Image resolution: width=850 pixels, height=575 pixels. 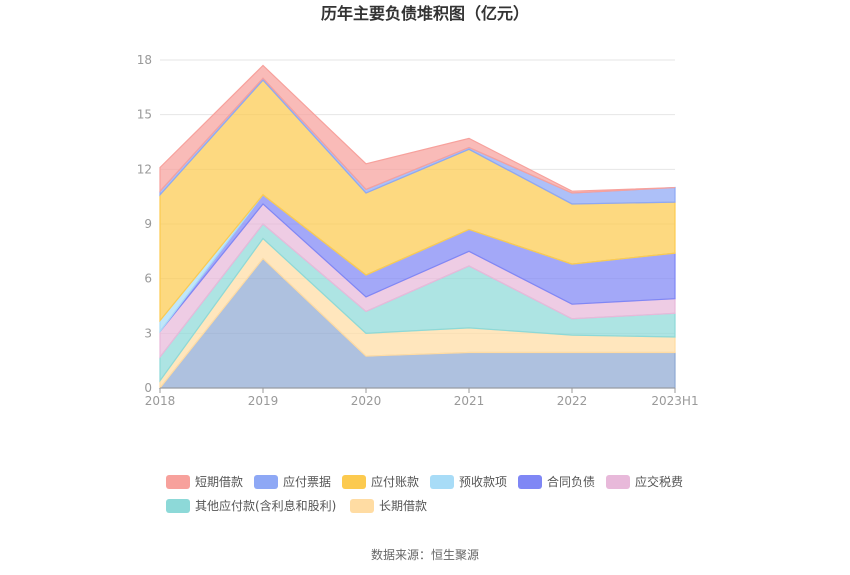 I want to click on legend-label: 短期借款, so click(x=219, y=482).